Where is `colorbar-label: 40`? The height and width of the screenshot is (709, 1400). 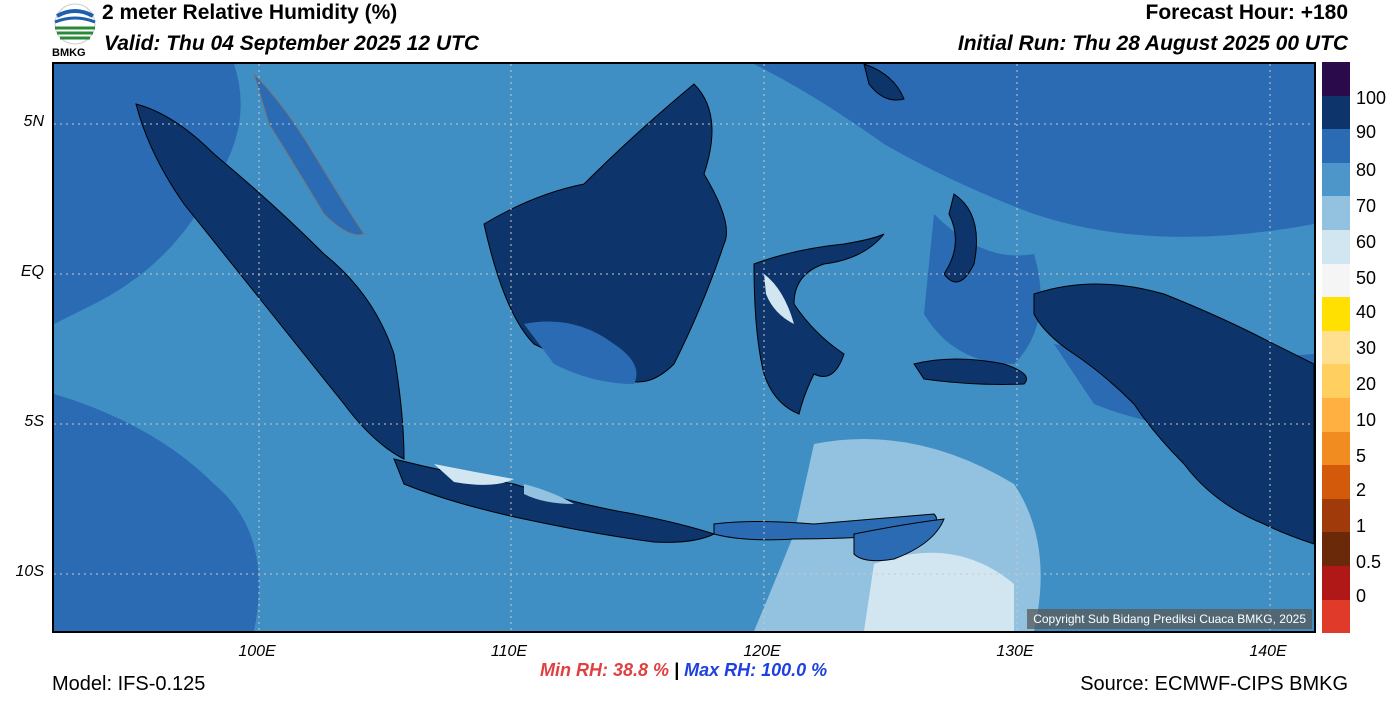 colorbar-label: 40 is located at coordinates (1366, 312).